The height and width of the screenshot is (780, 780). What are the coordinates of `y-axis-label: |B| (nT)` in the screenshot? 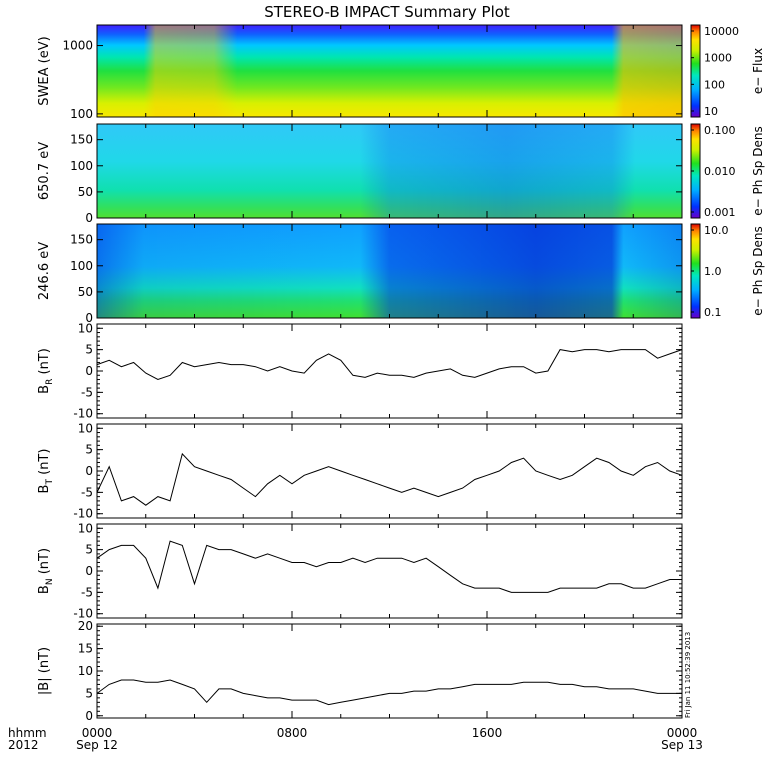 It's located at (44, 671).